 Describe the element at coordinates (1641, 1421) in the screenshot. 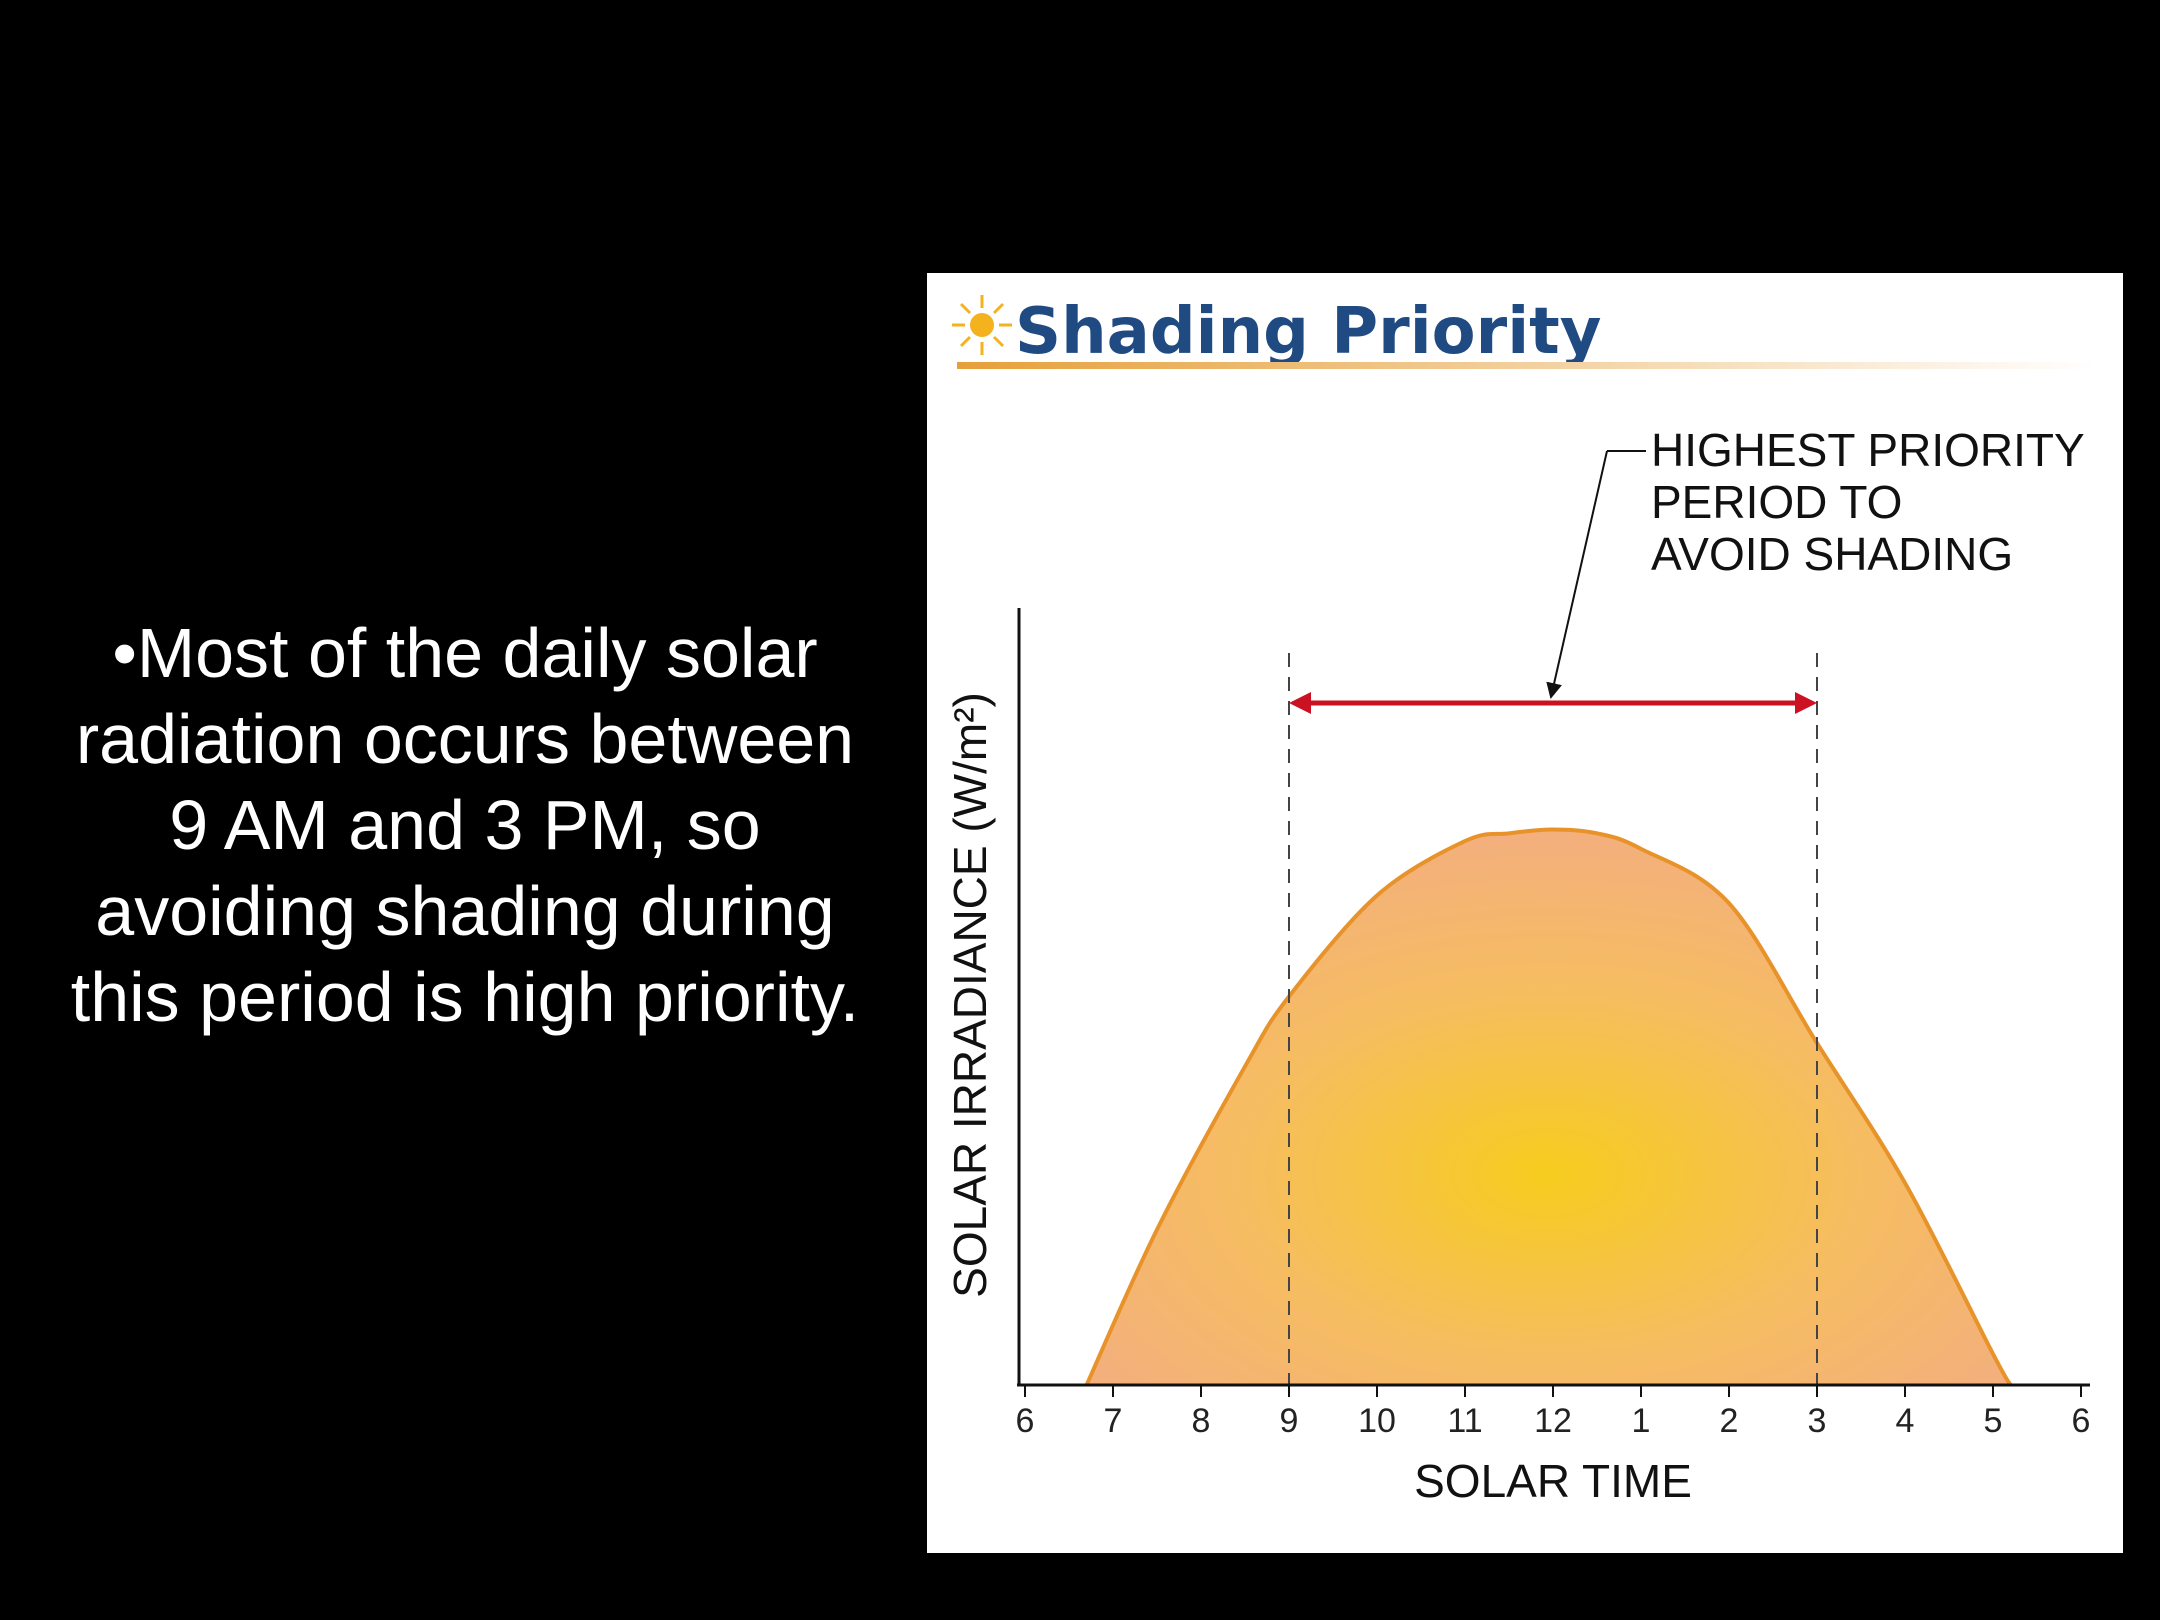

I see `x-tick-label: 1` at that location.